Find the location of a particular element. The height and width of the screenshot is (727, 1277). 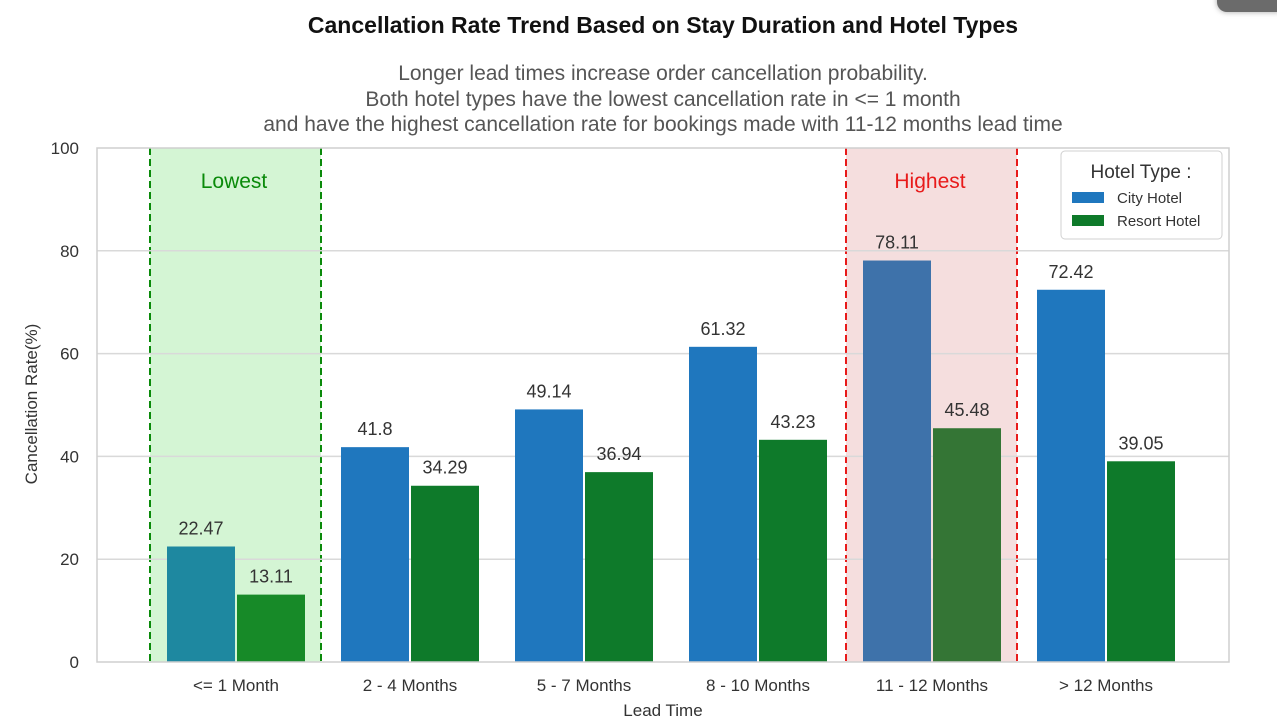

legend-swatch-city-hotel is located at coordinates (1088, 197).